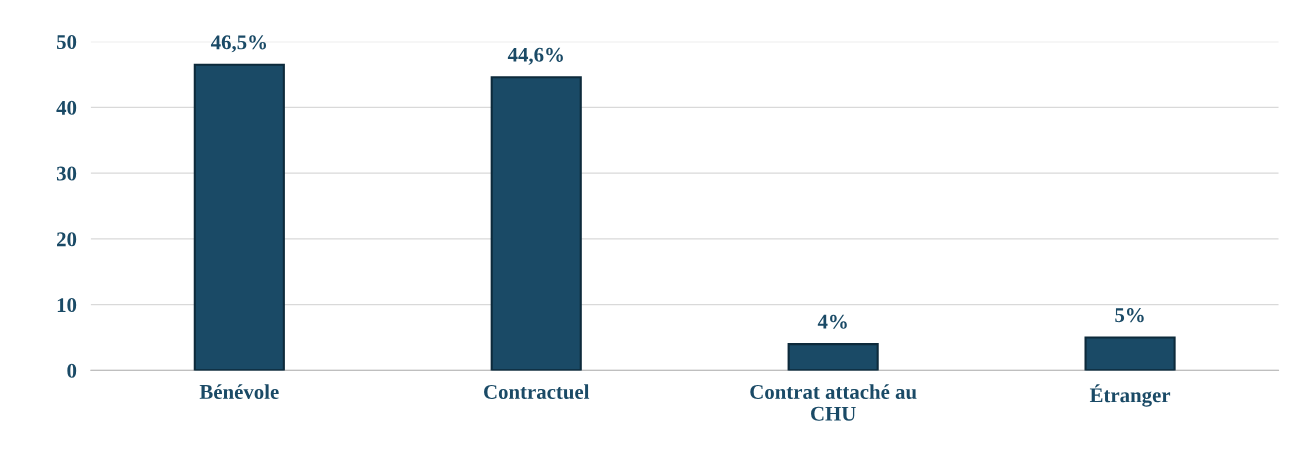 The image size is (1298, 463). What do you see at coordinates (67, 239) in the screenshot?
I see `y-tick-label: 20` at bounding box center [67, 239].